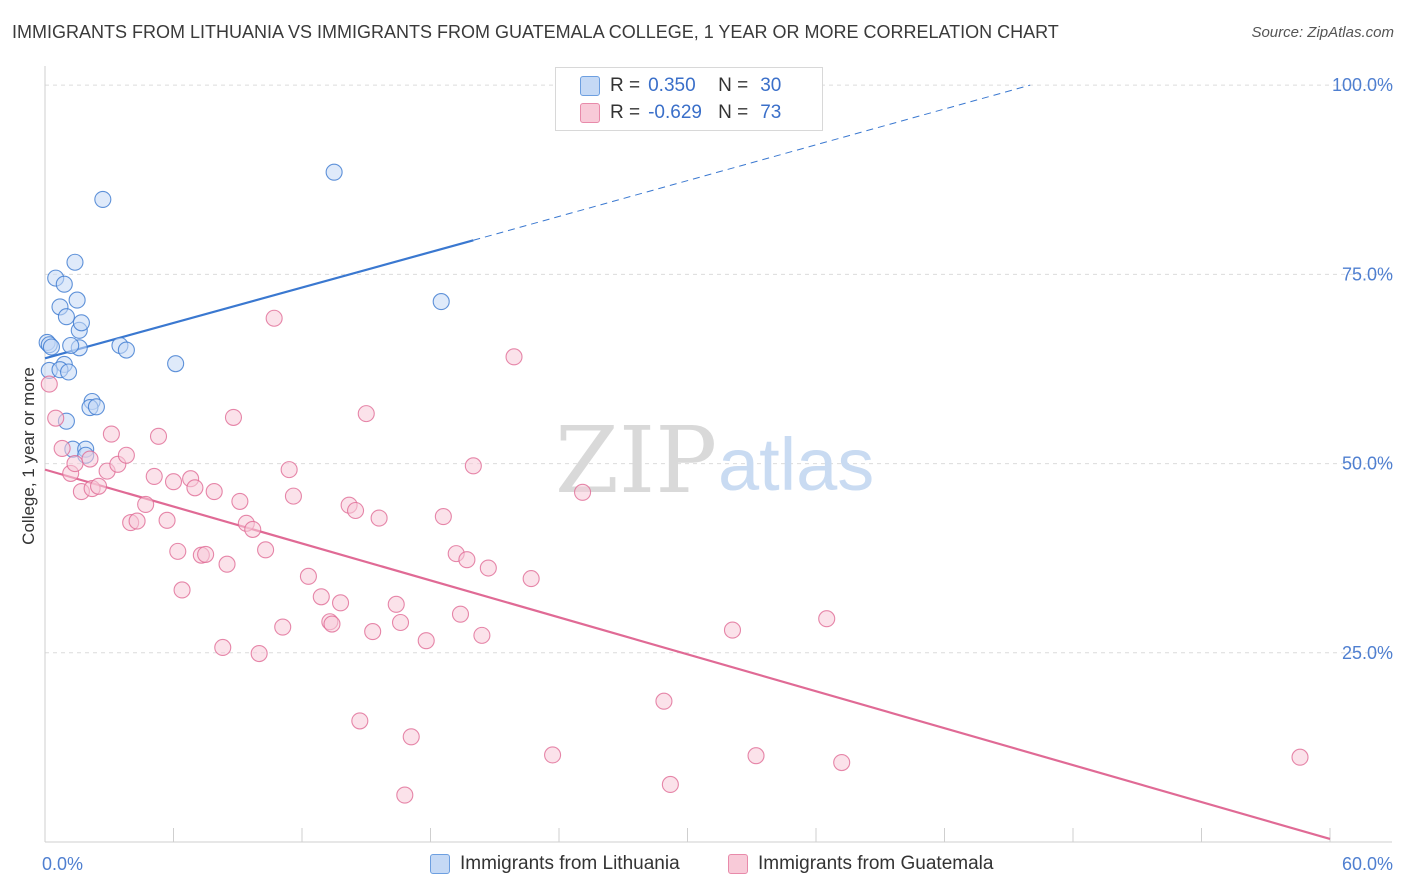 This screenshot has width=1406, height=892. I want to click on x-tick-label: 0.0%, so click(62, 864).